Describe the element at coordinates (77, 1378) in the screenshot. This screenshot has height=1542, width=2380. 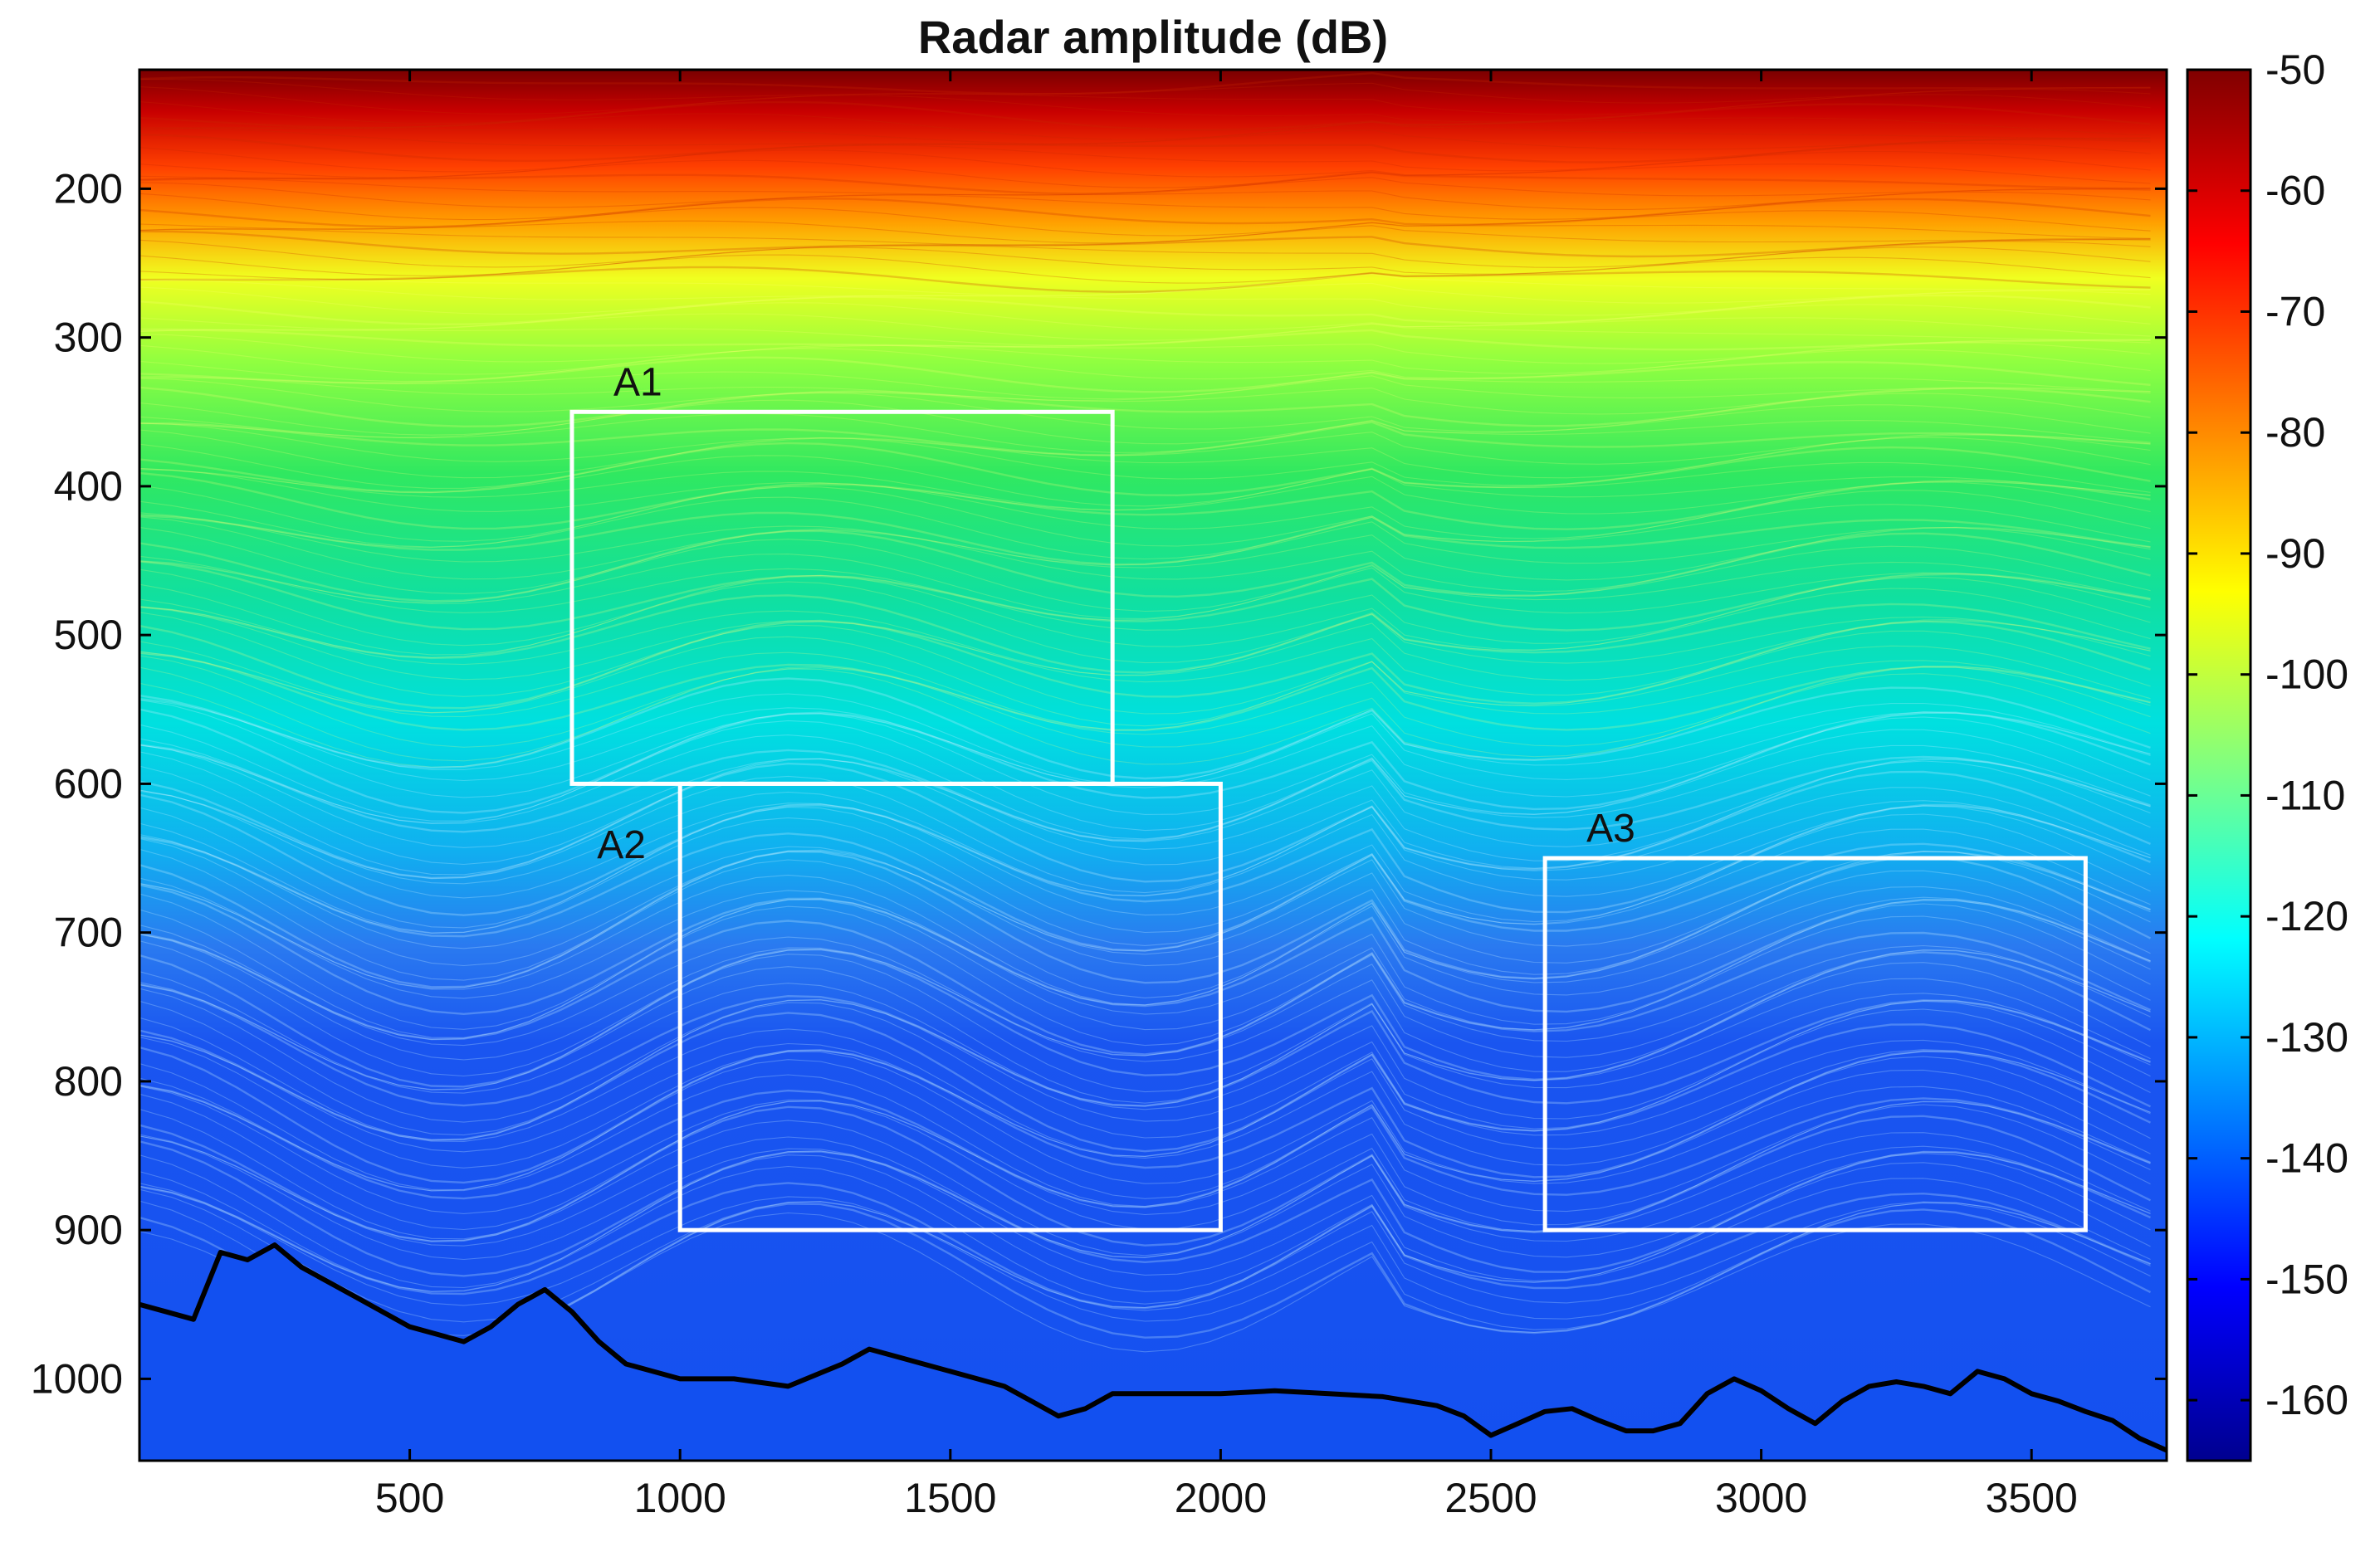
I see `y-tick-label: 1000` at that location.